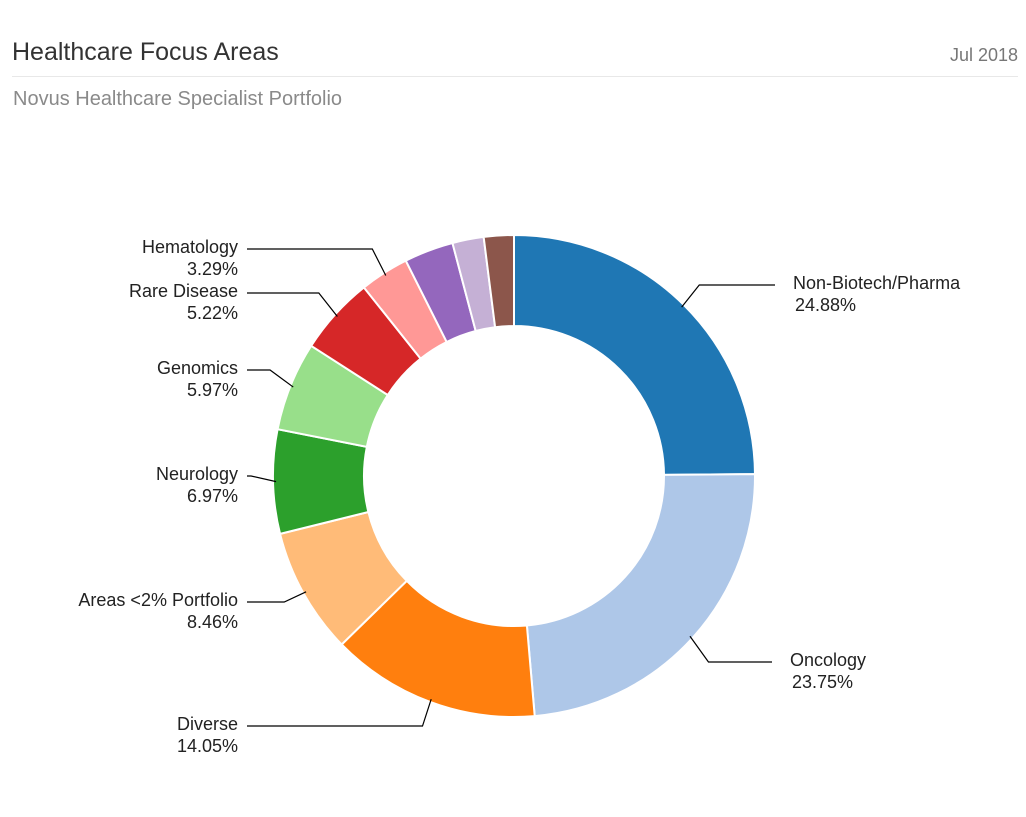 The height and width of the screenshot is (817, 1026). I want to click on slice-label-oncology: Oncology, so click(828, 660).